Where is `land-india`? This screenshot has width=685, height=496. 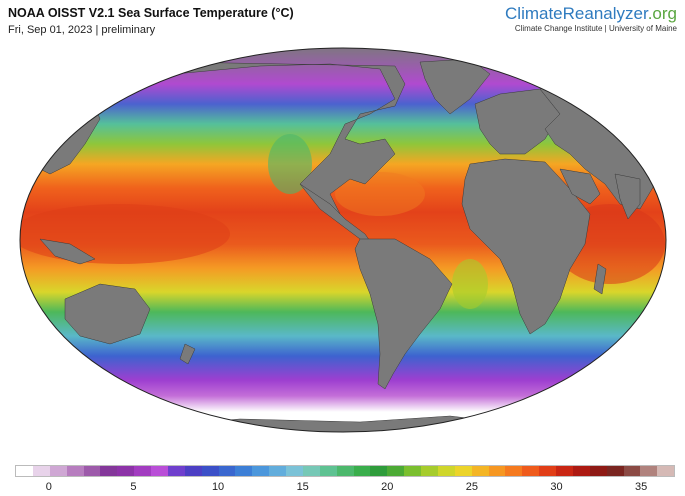
land-india is located at coordinates (627, 196).